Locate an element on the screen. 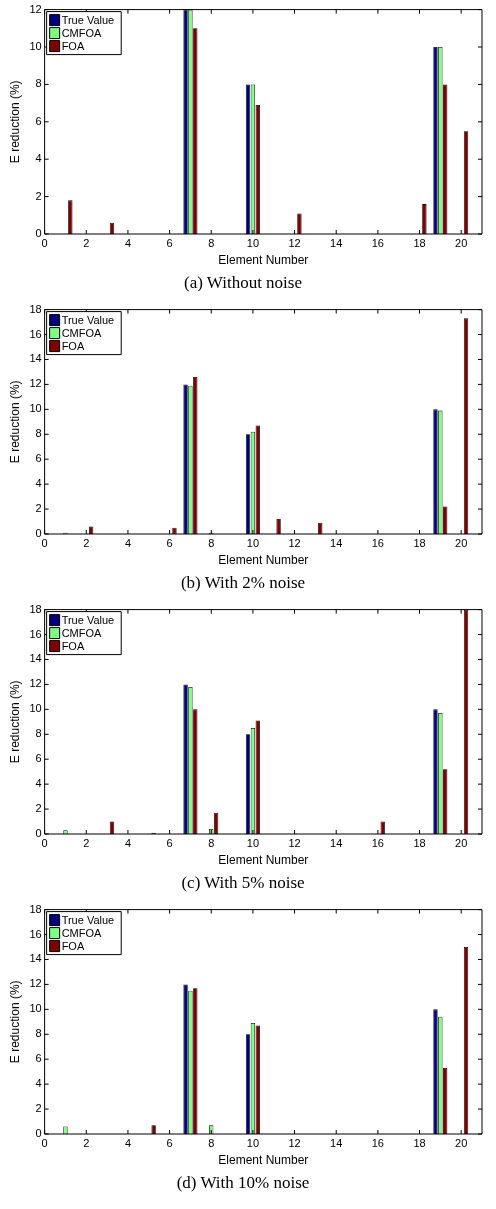 The image size is (496, 1209). text: (a) Without noise is located at coordinates (243, 283).